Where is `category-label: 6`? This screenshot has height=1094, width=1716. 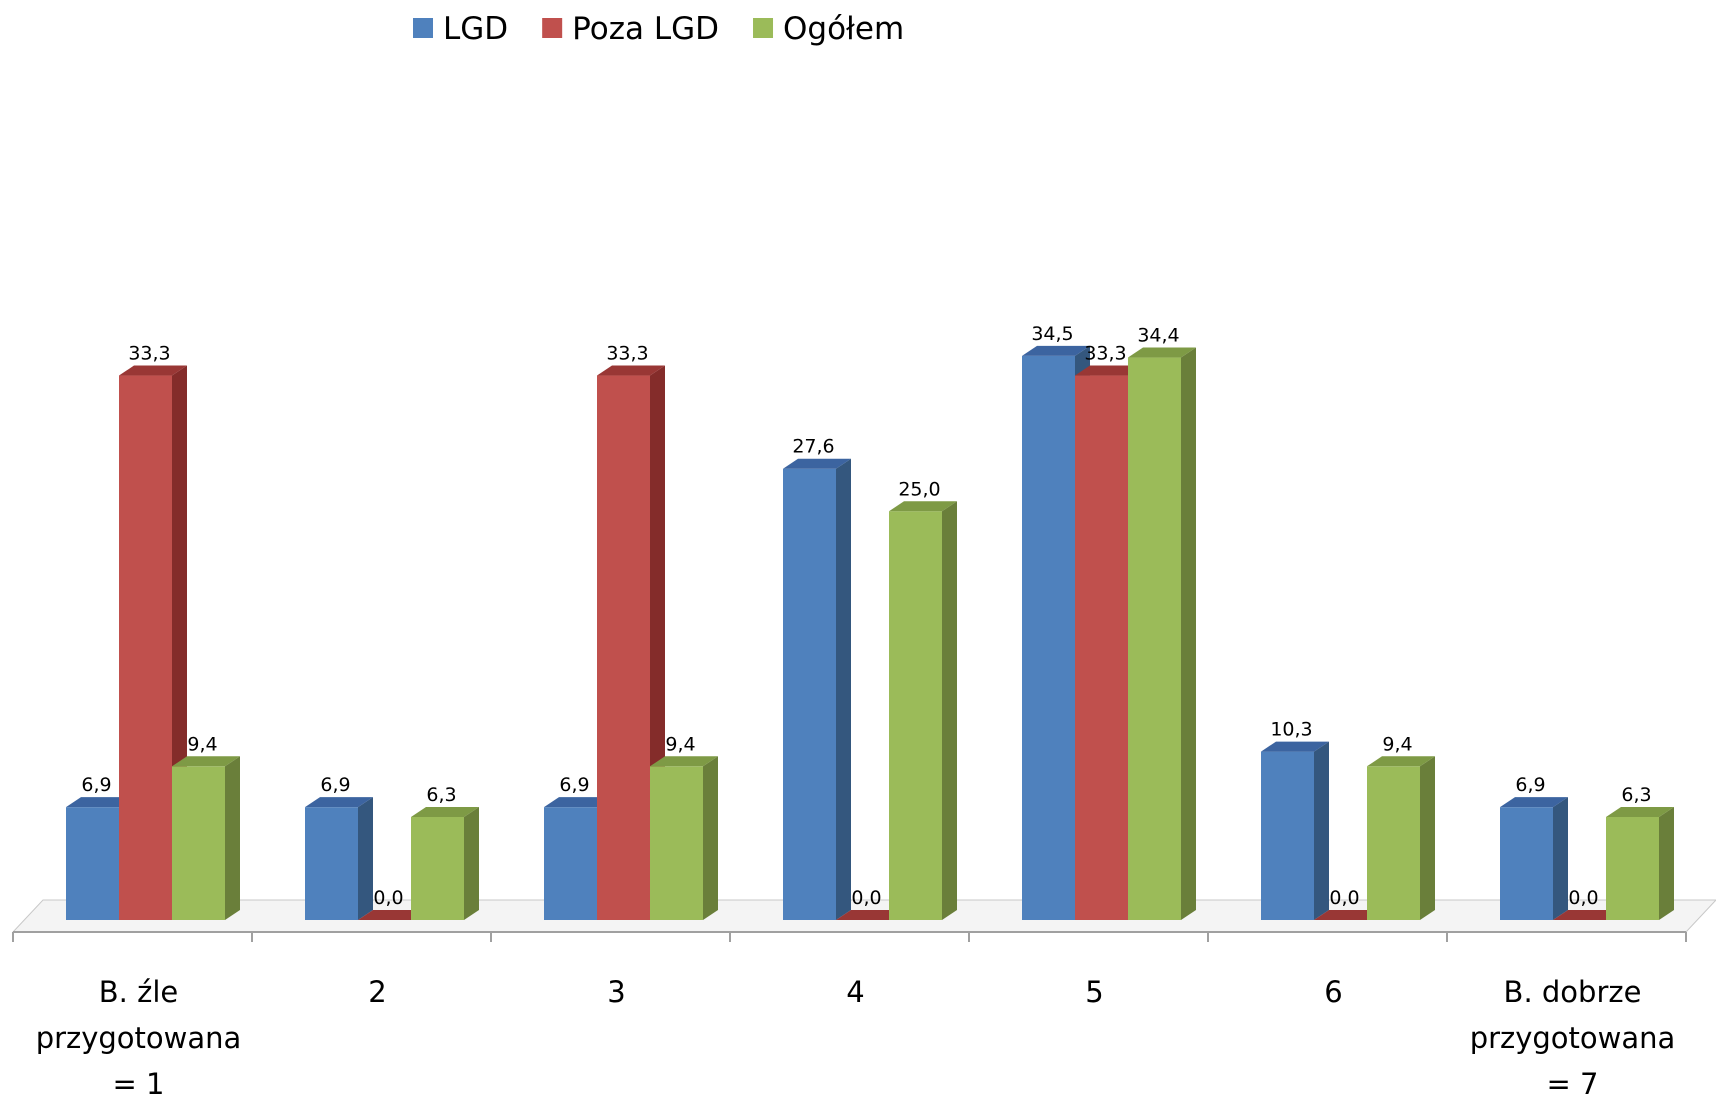
category-label: 6 is located at coordinates (1333, 992).